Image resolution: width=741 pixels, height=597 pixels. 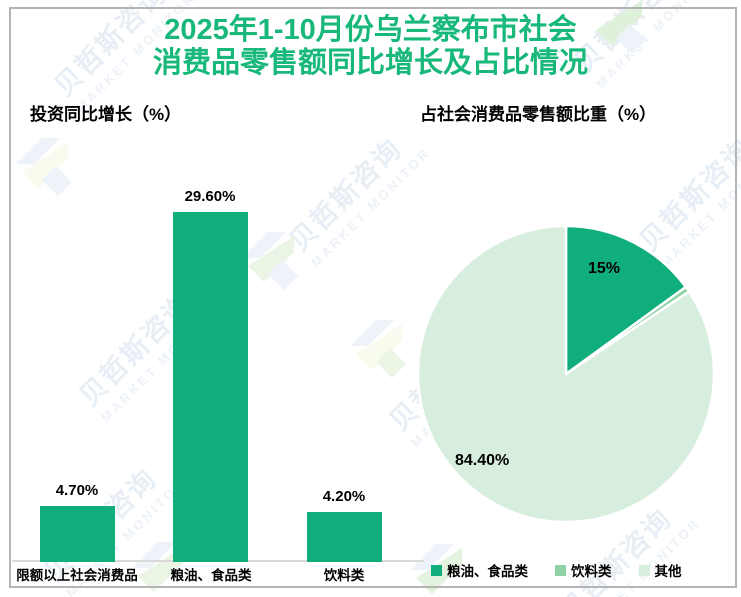 I want to click on legend-item-other: 其他, so click(x=660, y=570).